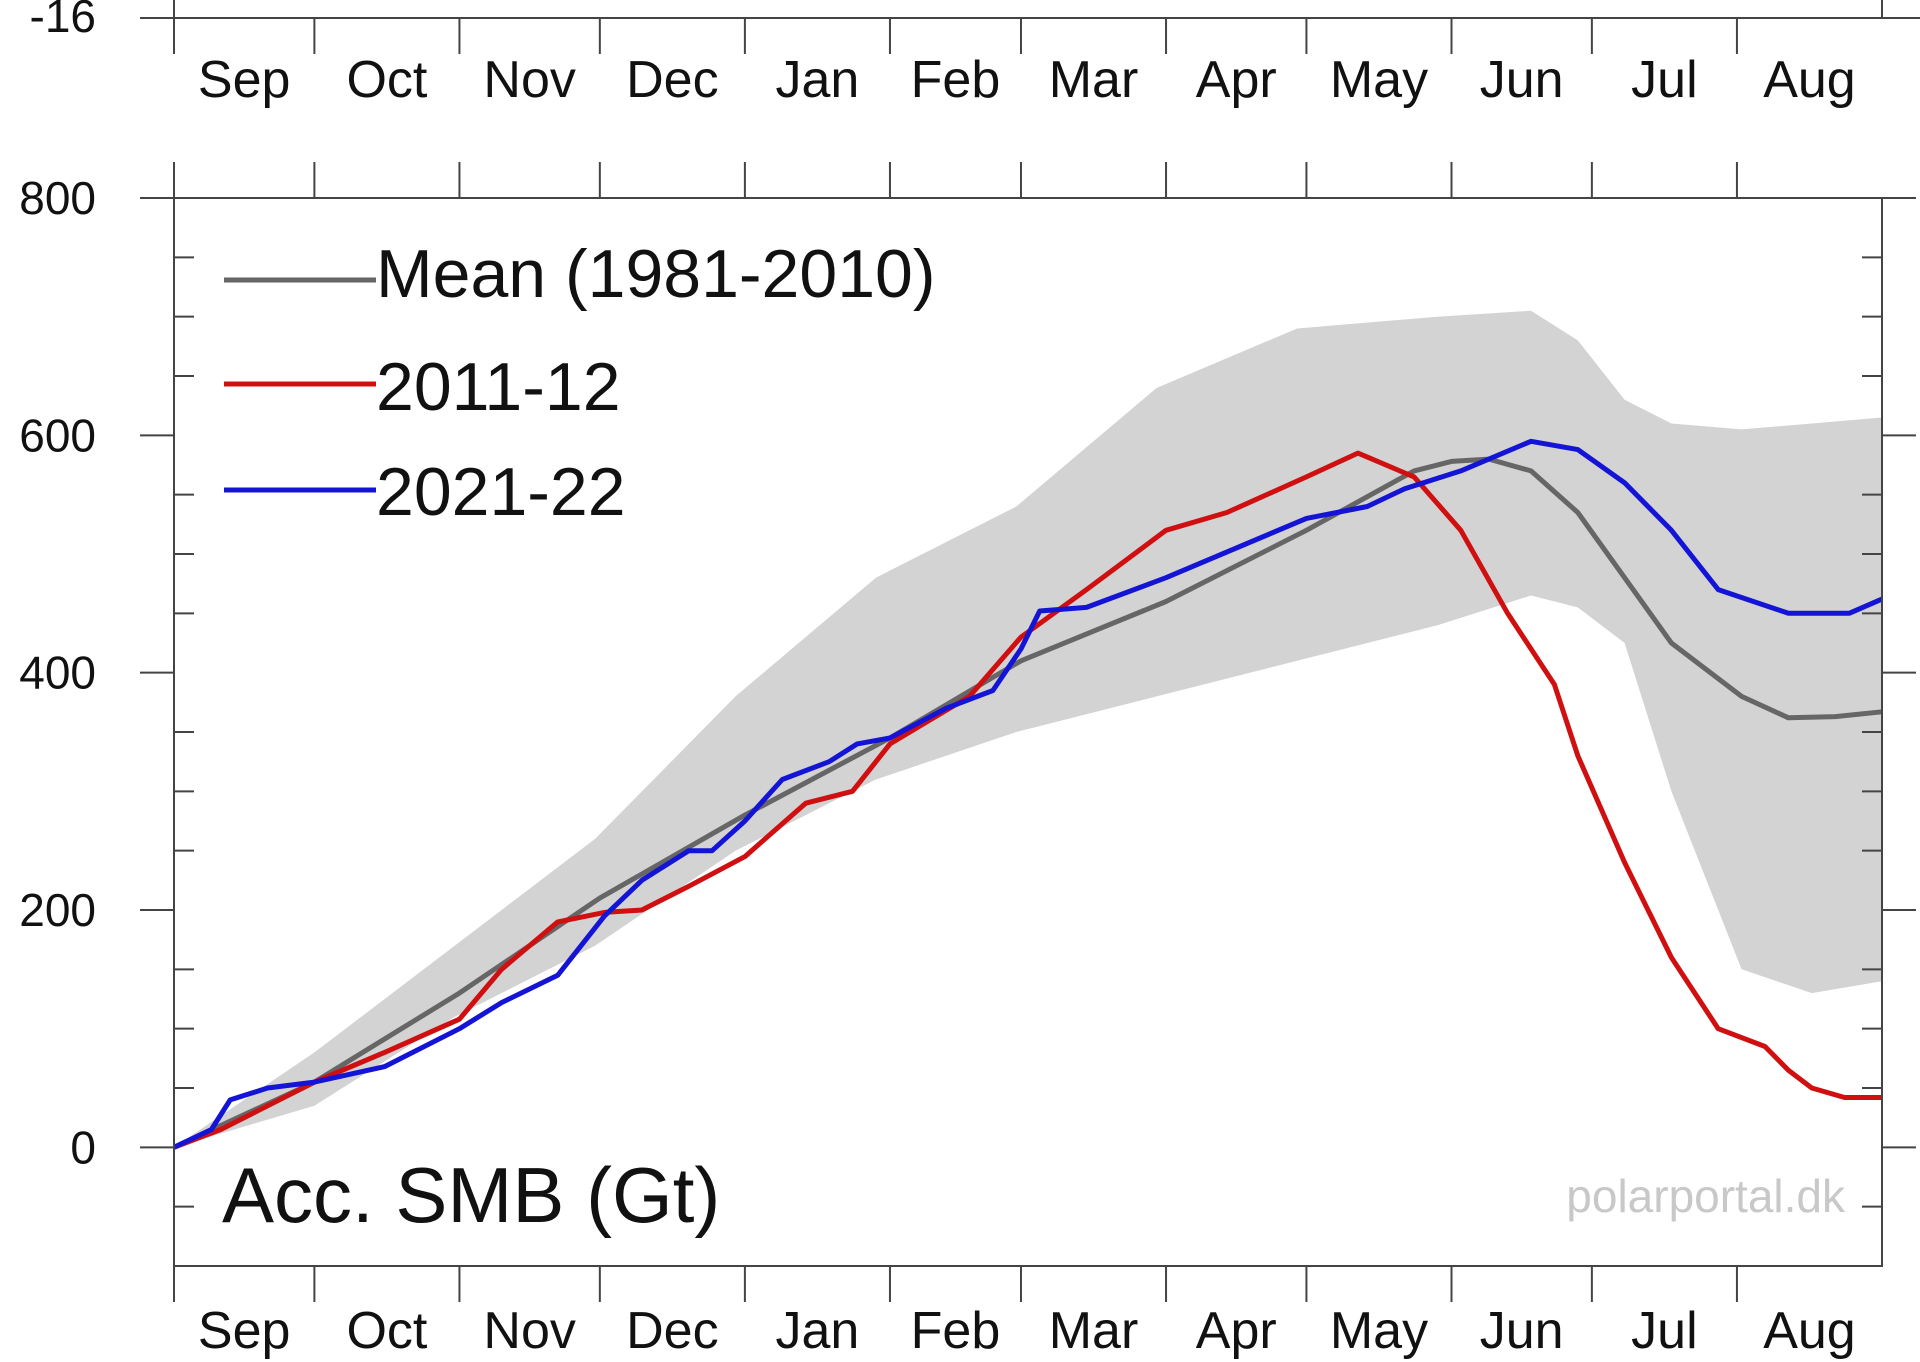 The width and height of the screenshot is (1920, 1362). I want to click on y-tick-label: 600, so click(57, 435).